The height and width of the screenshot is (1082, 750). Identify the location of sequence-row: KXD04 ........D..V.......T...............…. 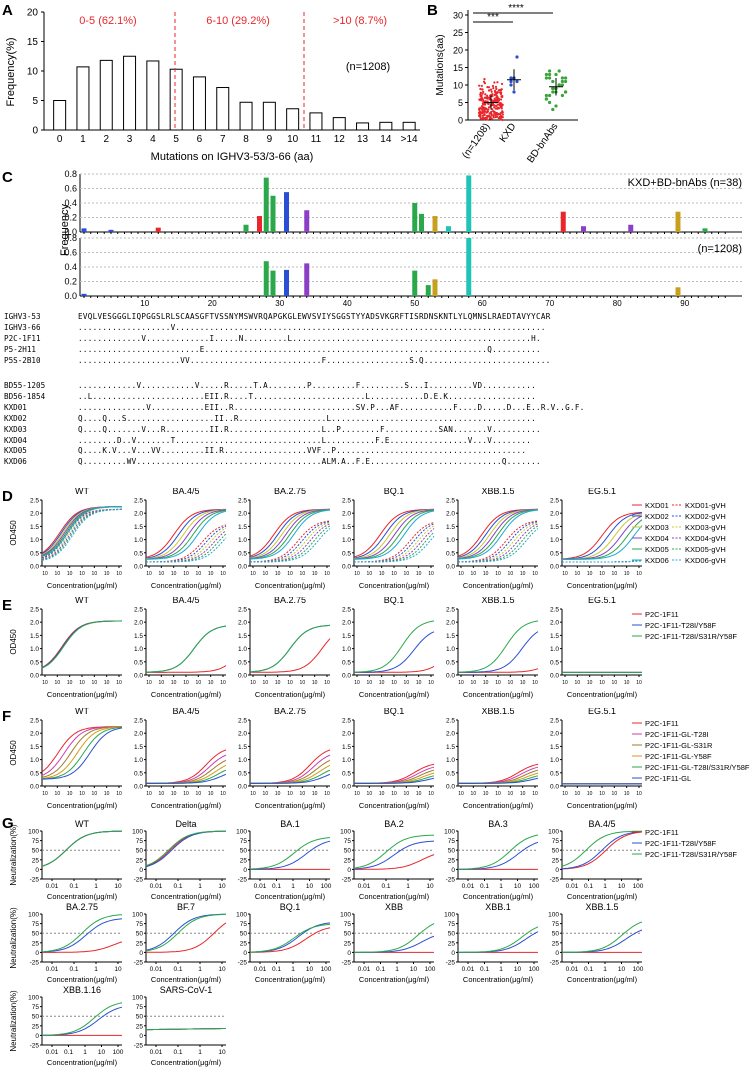
(294, 441).